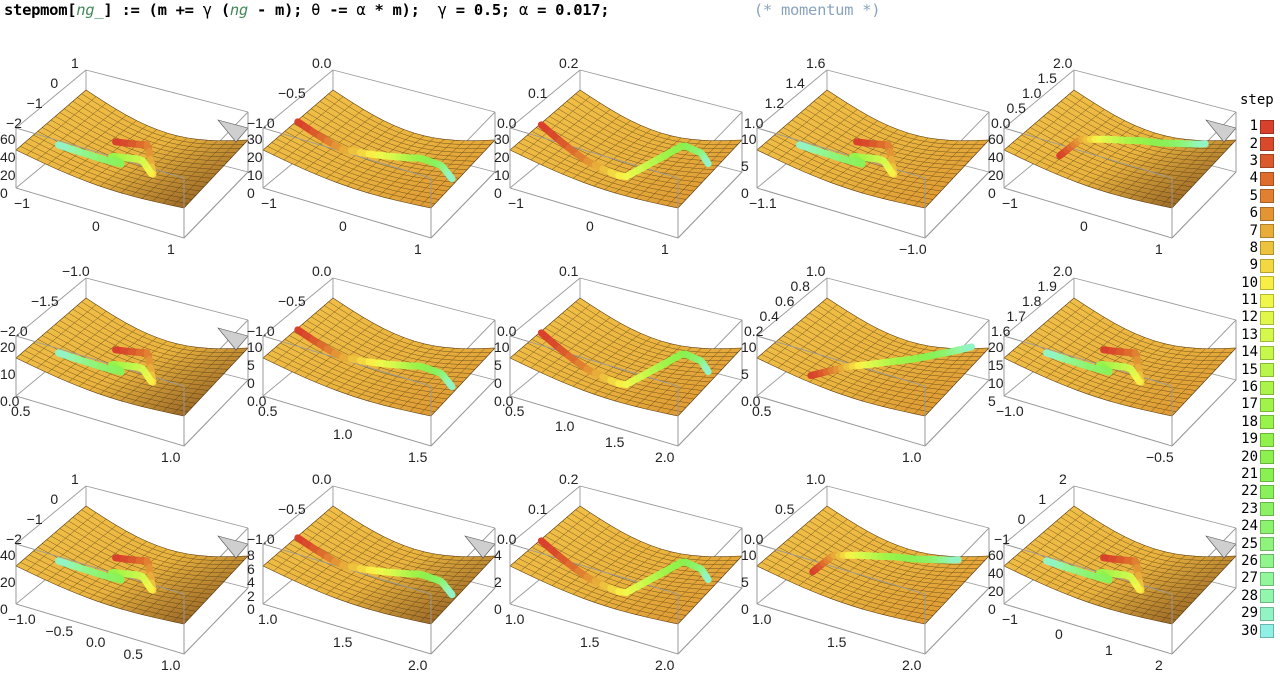 The height and width of the screenshot is (676, 1280). I want to click on legend-step-label: 14, so click(1249, 352).